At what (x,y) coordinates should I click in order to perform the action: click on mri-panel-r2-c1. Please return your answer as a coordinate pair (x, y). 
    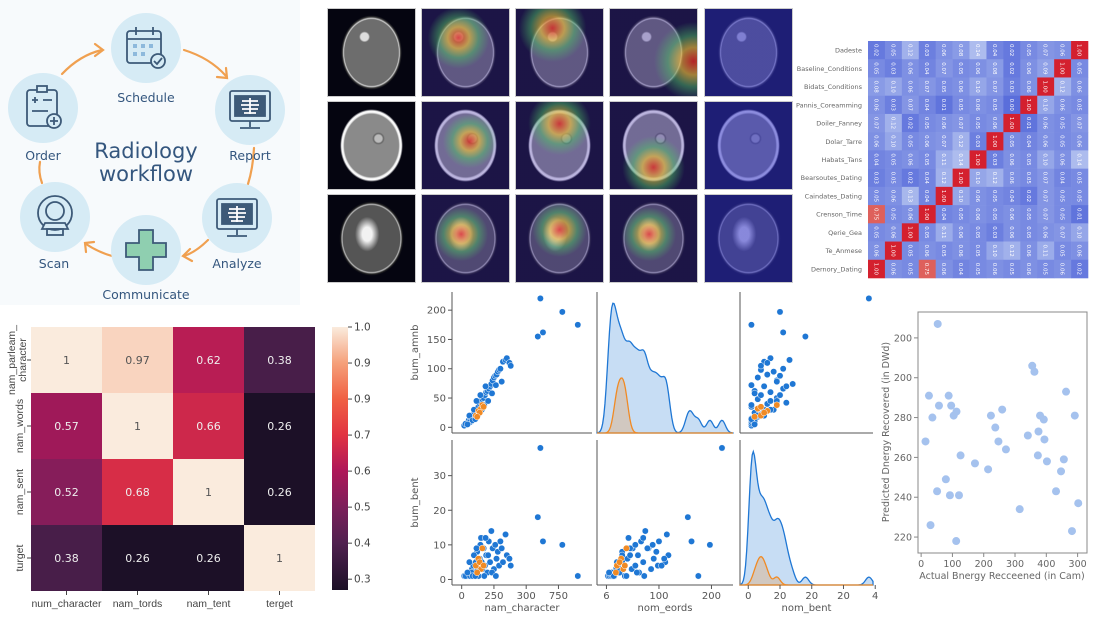
    Looking at the image, I should click on (371, 145).